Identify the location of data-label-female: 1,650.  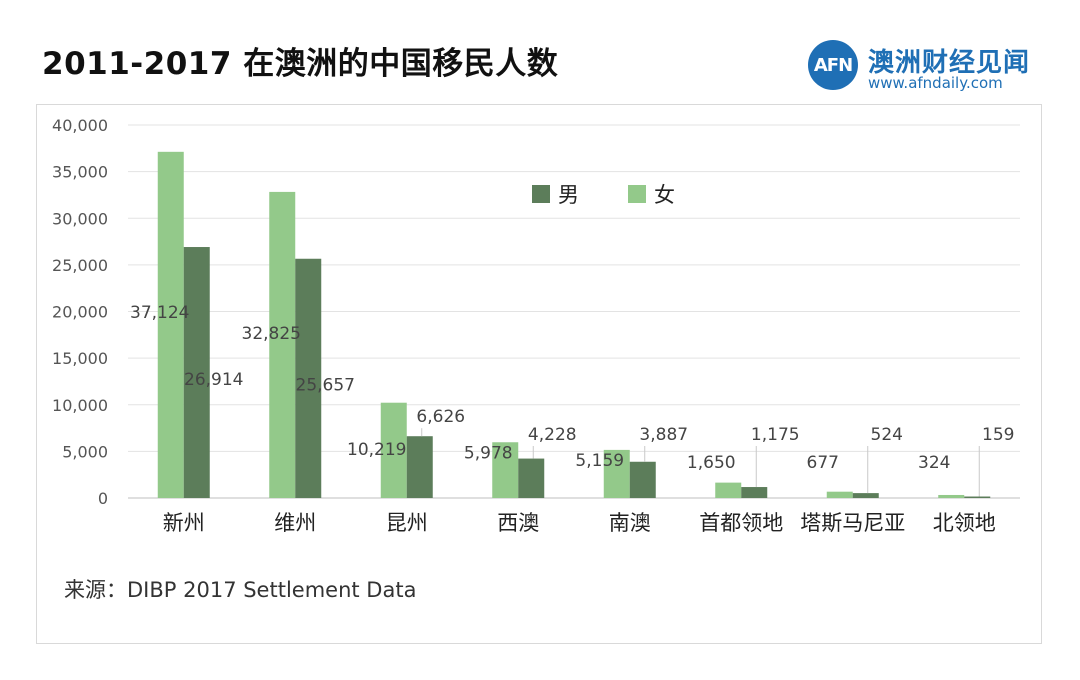
(711, 463).